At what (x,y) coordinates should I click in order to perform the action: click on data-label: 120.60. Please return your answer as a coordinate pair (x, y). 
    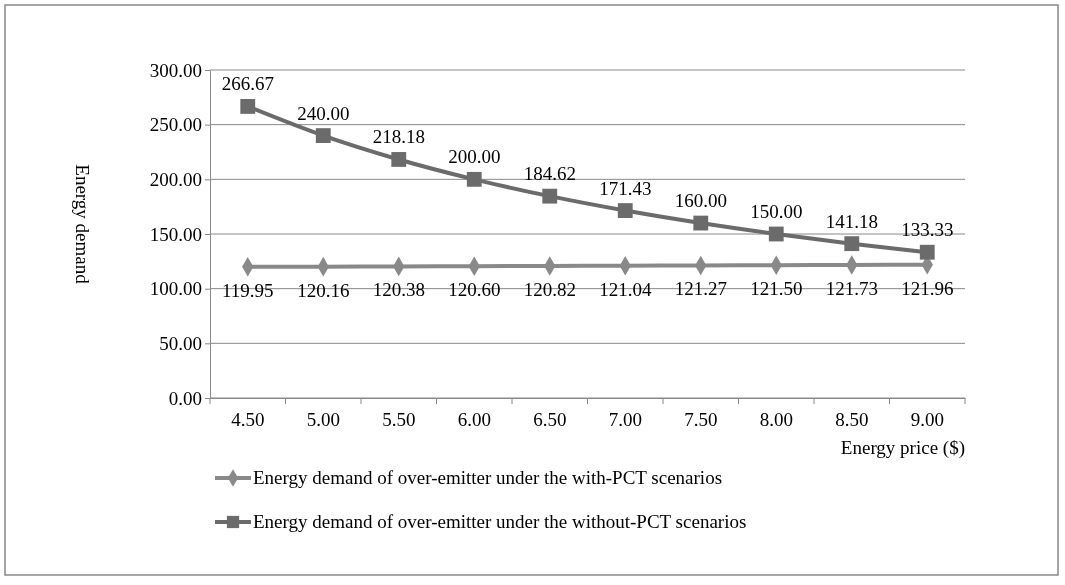
    Looking at the image, I should click on (474, 290).